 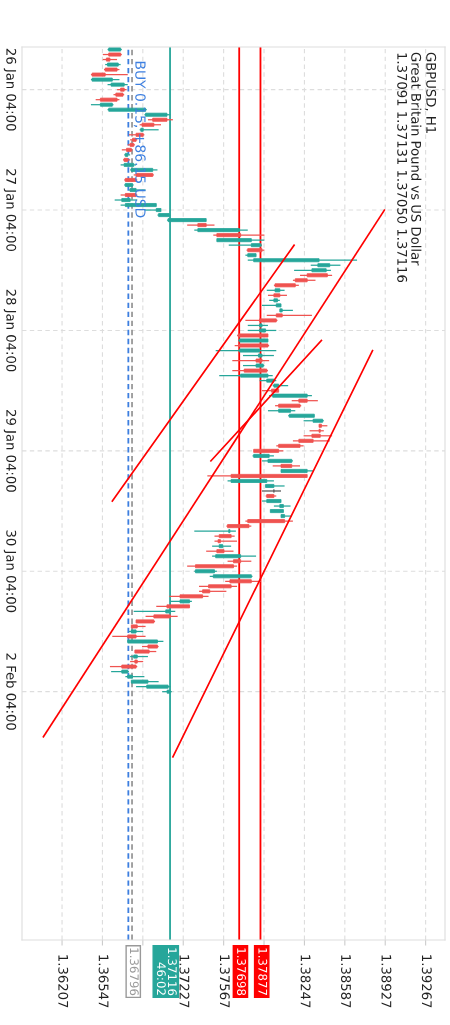 What do you see at coordinates (263, 971) in the screenshot?
I see `ref-line-label: 1.37877` at bounding box center [263, 971].